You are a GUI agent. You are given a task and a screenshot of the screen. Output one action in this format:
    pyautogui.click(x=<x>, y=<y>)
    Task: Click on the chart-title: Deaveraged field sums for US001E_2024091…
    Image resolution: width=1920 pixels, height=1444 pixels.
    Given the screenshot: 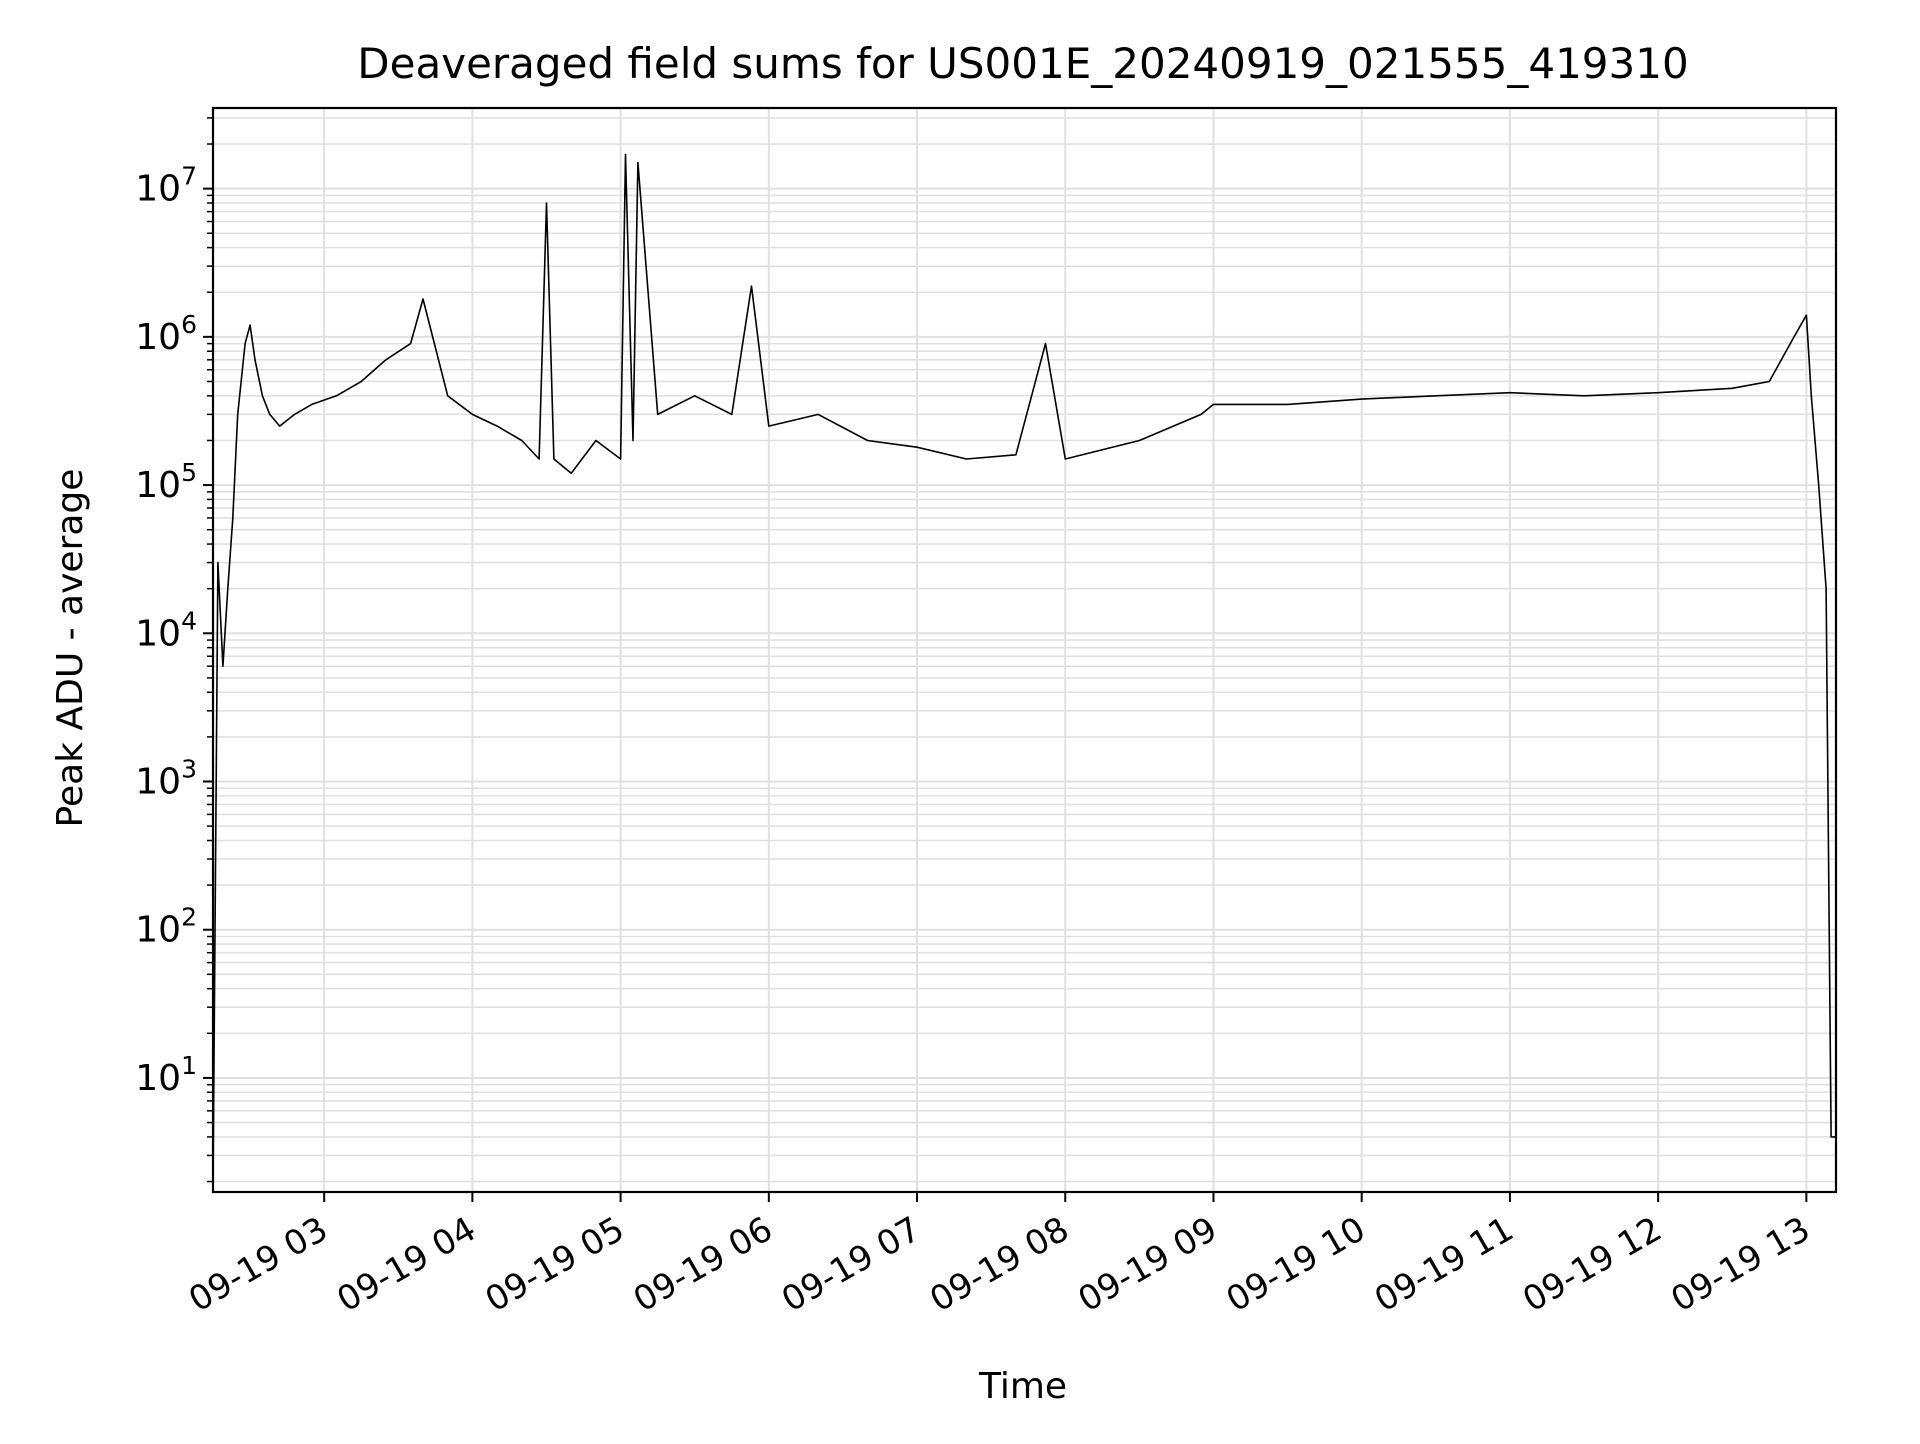 What is the action you would take?
    pyautogui.click(x=1022, y=63)
    